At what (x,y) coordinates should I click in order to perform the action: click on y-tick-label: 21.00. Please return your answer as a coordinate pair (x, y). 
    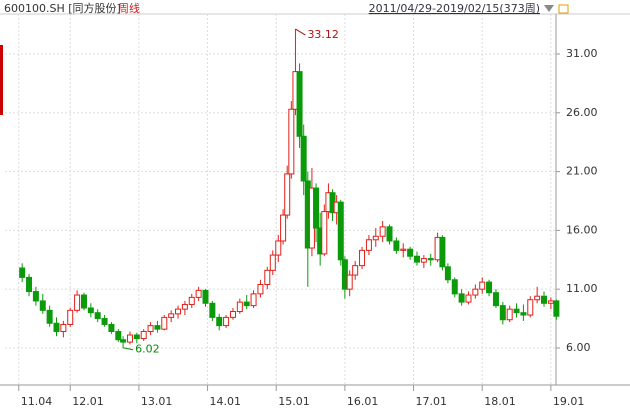
    Looking at the image, I should click on (582, 171).